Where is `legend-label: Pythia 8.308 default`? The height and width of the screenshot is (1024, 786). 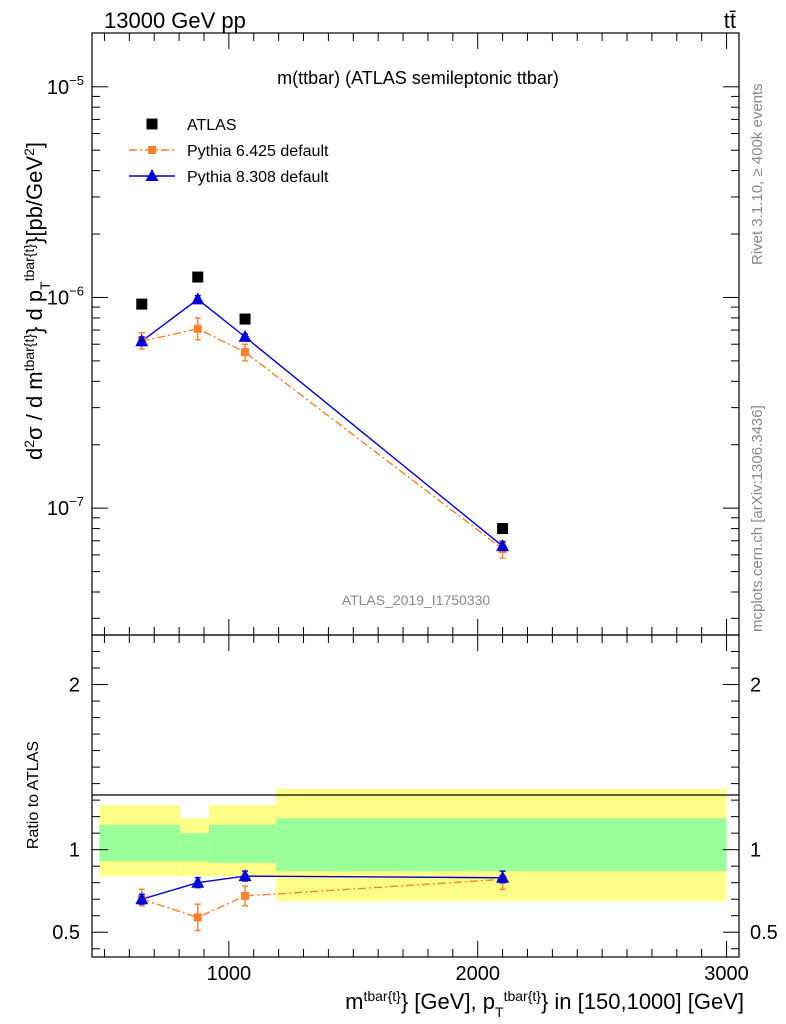 legend-label: Pythia 8.308 default is located at coordinates (258, 177).